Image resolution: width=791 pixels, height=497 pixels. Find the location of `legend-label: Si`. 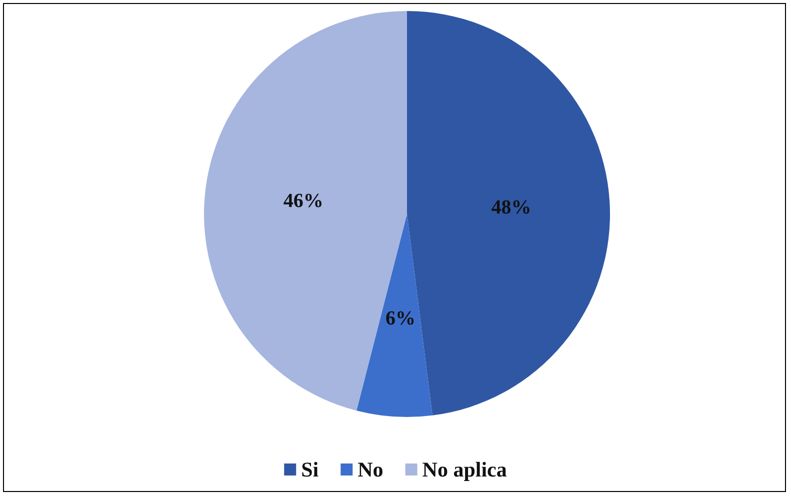

legend-label: Si is located at coordinates (310, 470).